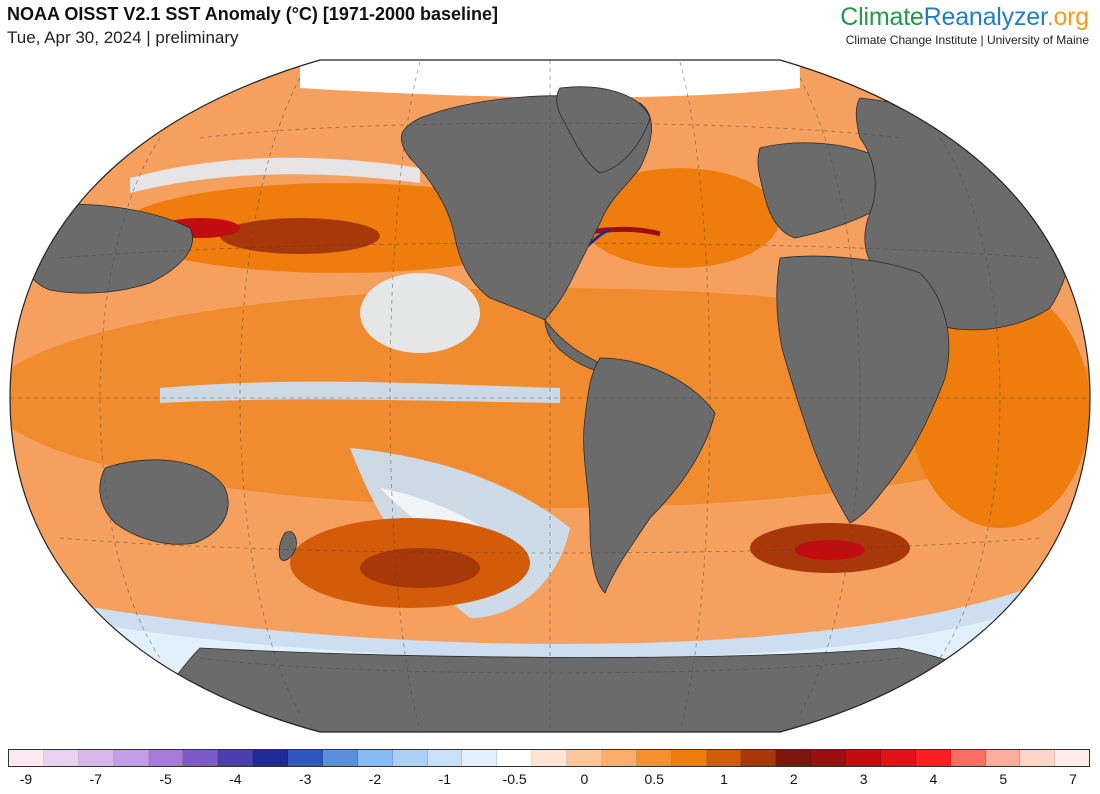 This screenshot has width=1100, height=794. I want to click on climate-reanalyzer-logo: ClimateReanalyzer.org, so click(964, 17).